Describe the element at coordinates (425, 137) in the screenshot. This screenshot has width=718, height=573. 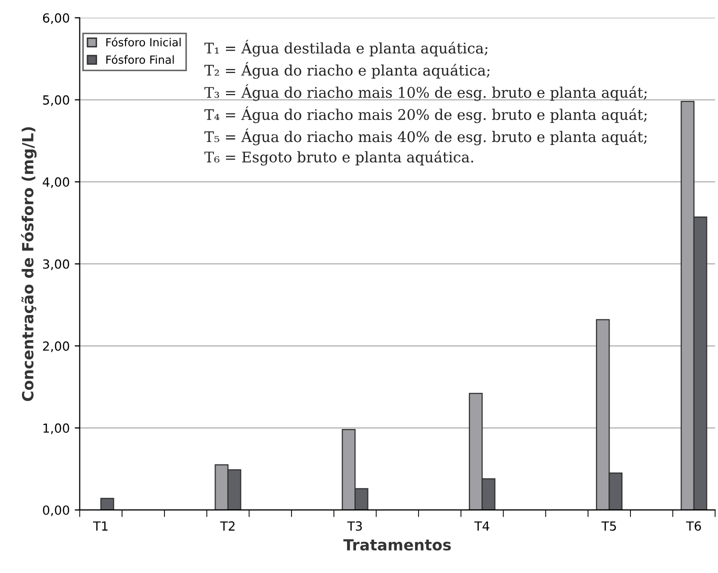
I see `annotation: T₅ = Água do riacho mais 40% de esg. bruto e planta aquát;` at that location.